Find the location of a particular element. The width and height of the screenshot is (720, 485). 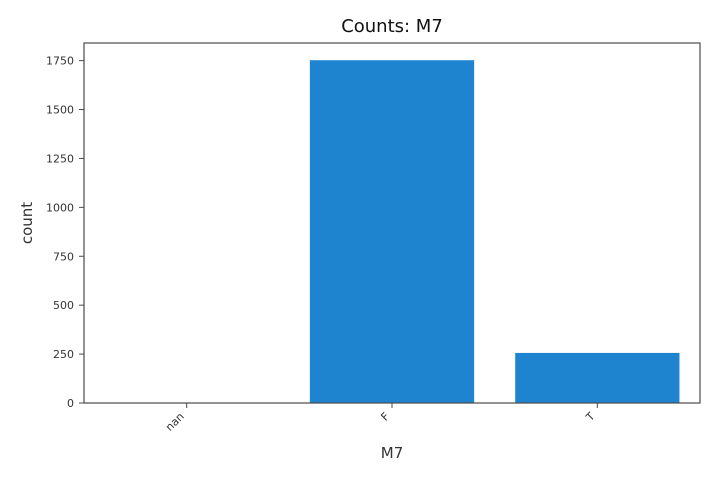

y-tick-label: 500 is located at coordinates (63, 305).